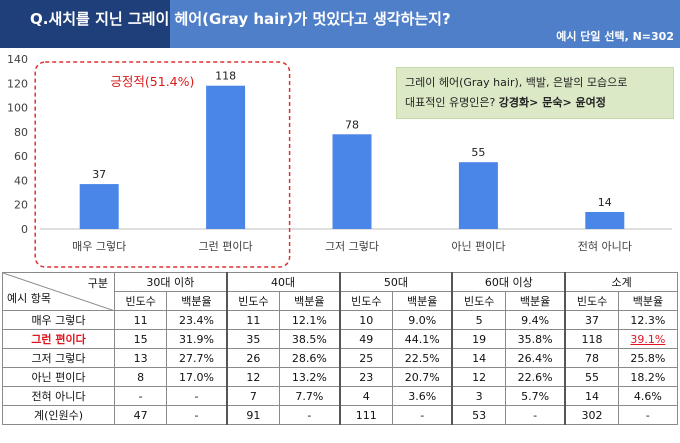  I want to click on y-tick-label: 0, so click(24, 229).